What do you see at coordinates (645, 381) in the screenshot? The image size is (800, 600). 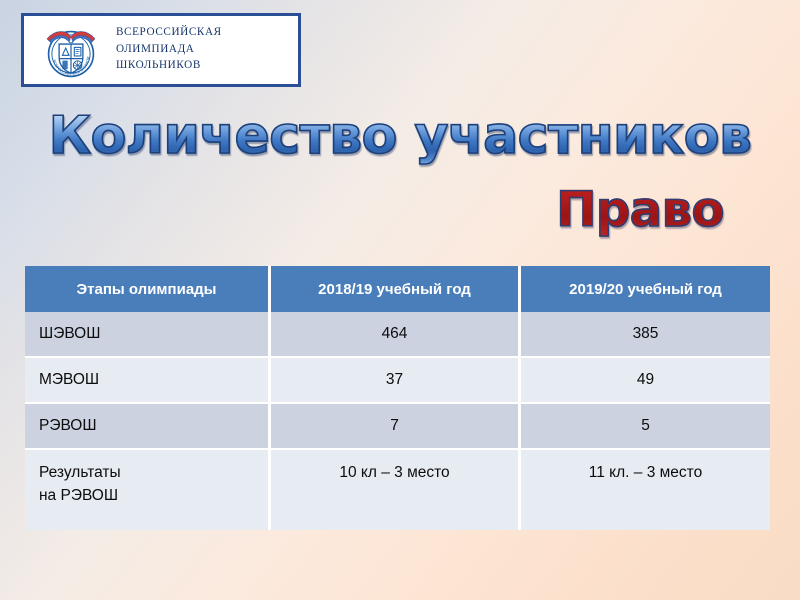 I see `cell-year-2019: 49` at bounding box center [645, 381].